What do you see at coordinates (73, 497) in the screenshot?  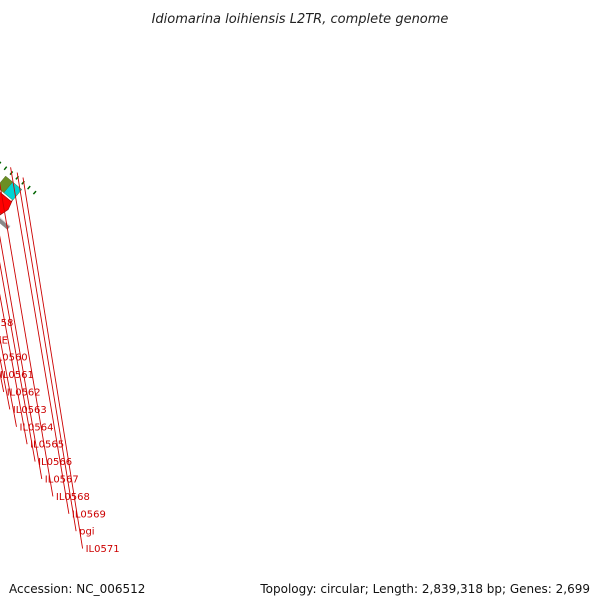 I see `gene-label: IL0568` at bounding box center [73, 497].